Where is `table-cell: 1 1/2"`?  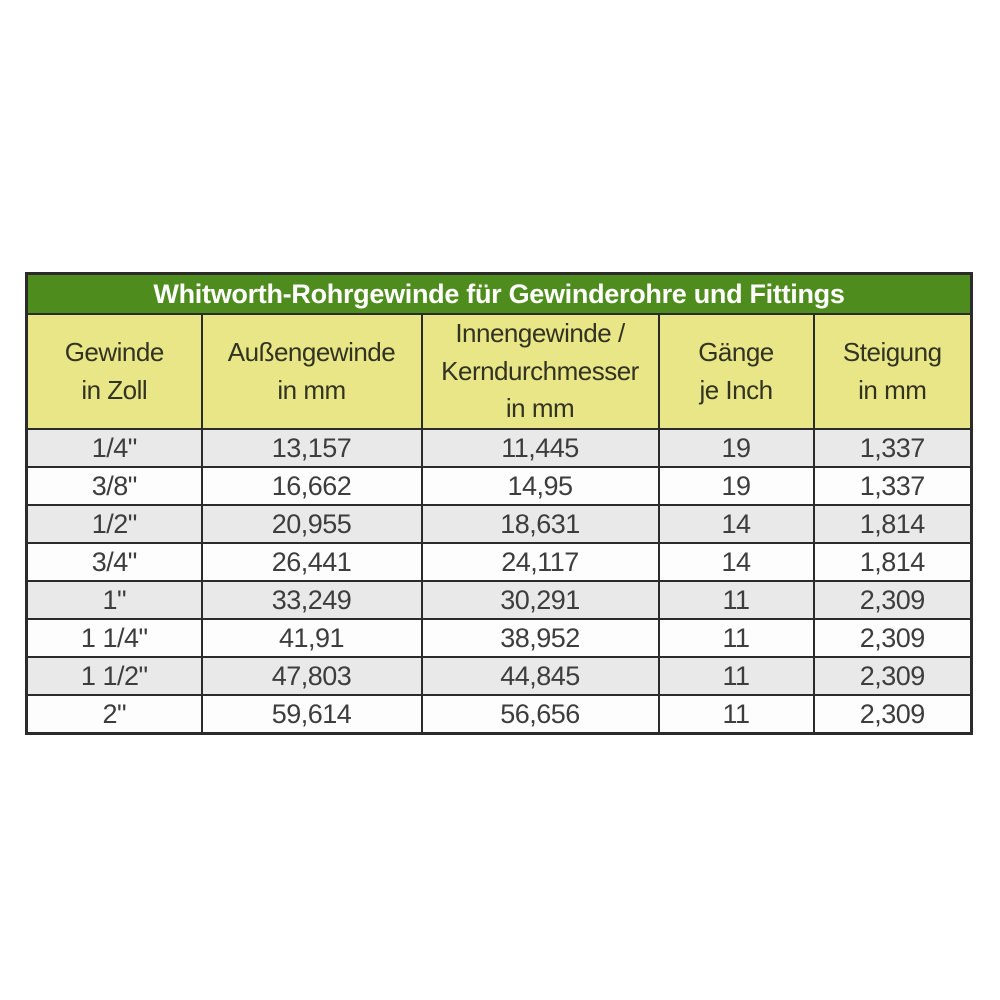
table-cell: 1 1/2" is located at coordinates (114, 676).